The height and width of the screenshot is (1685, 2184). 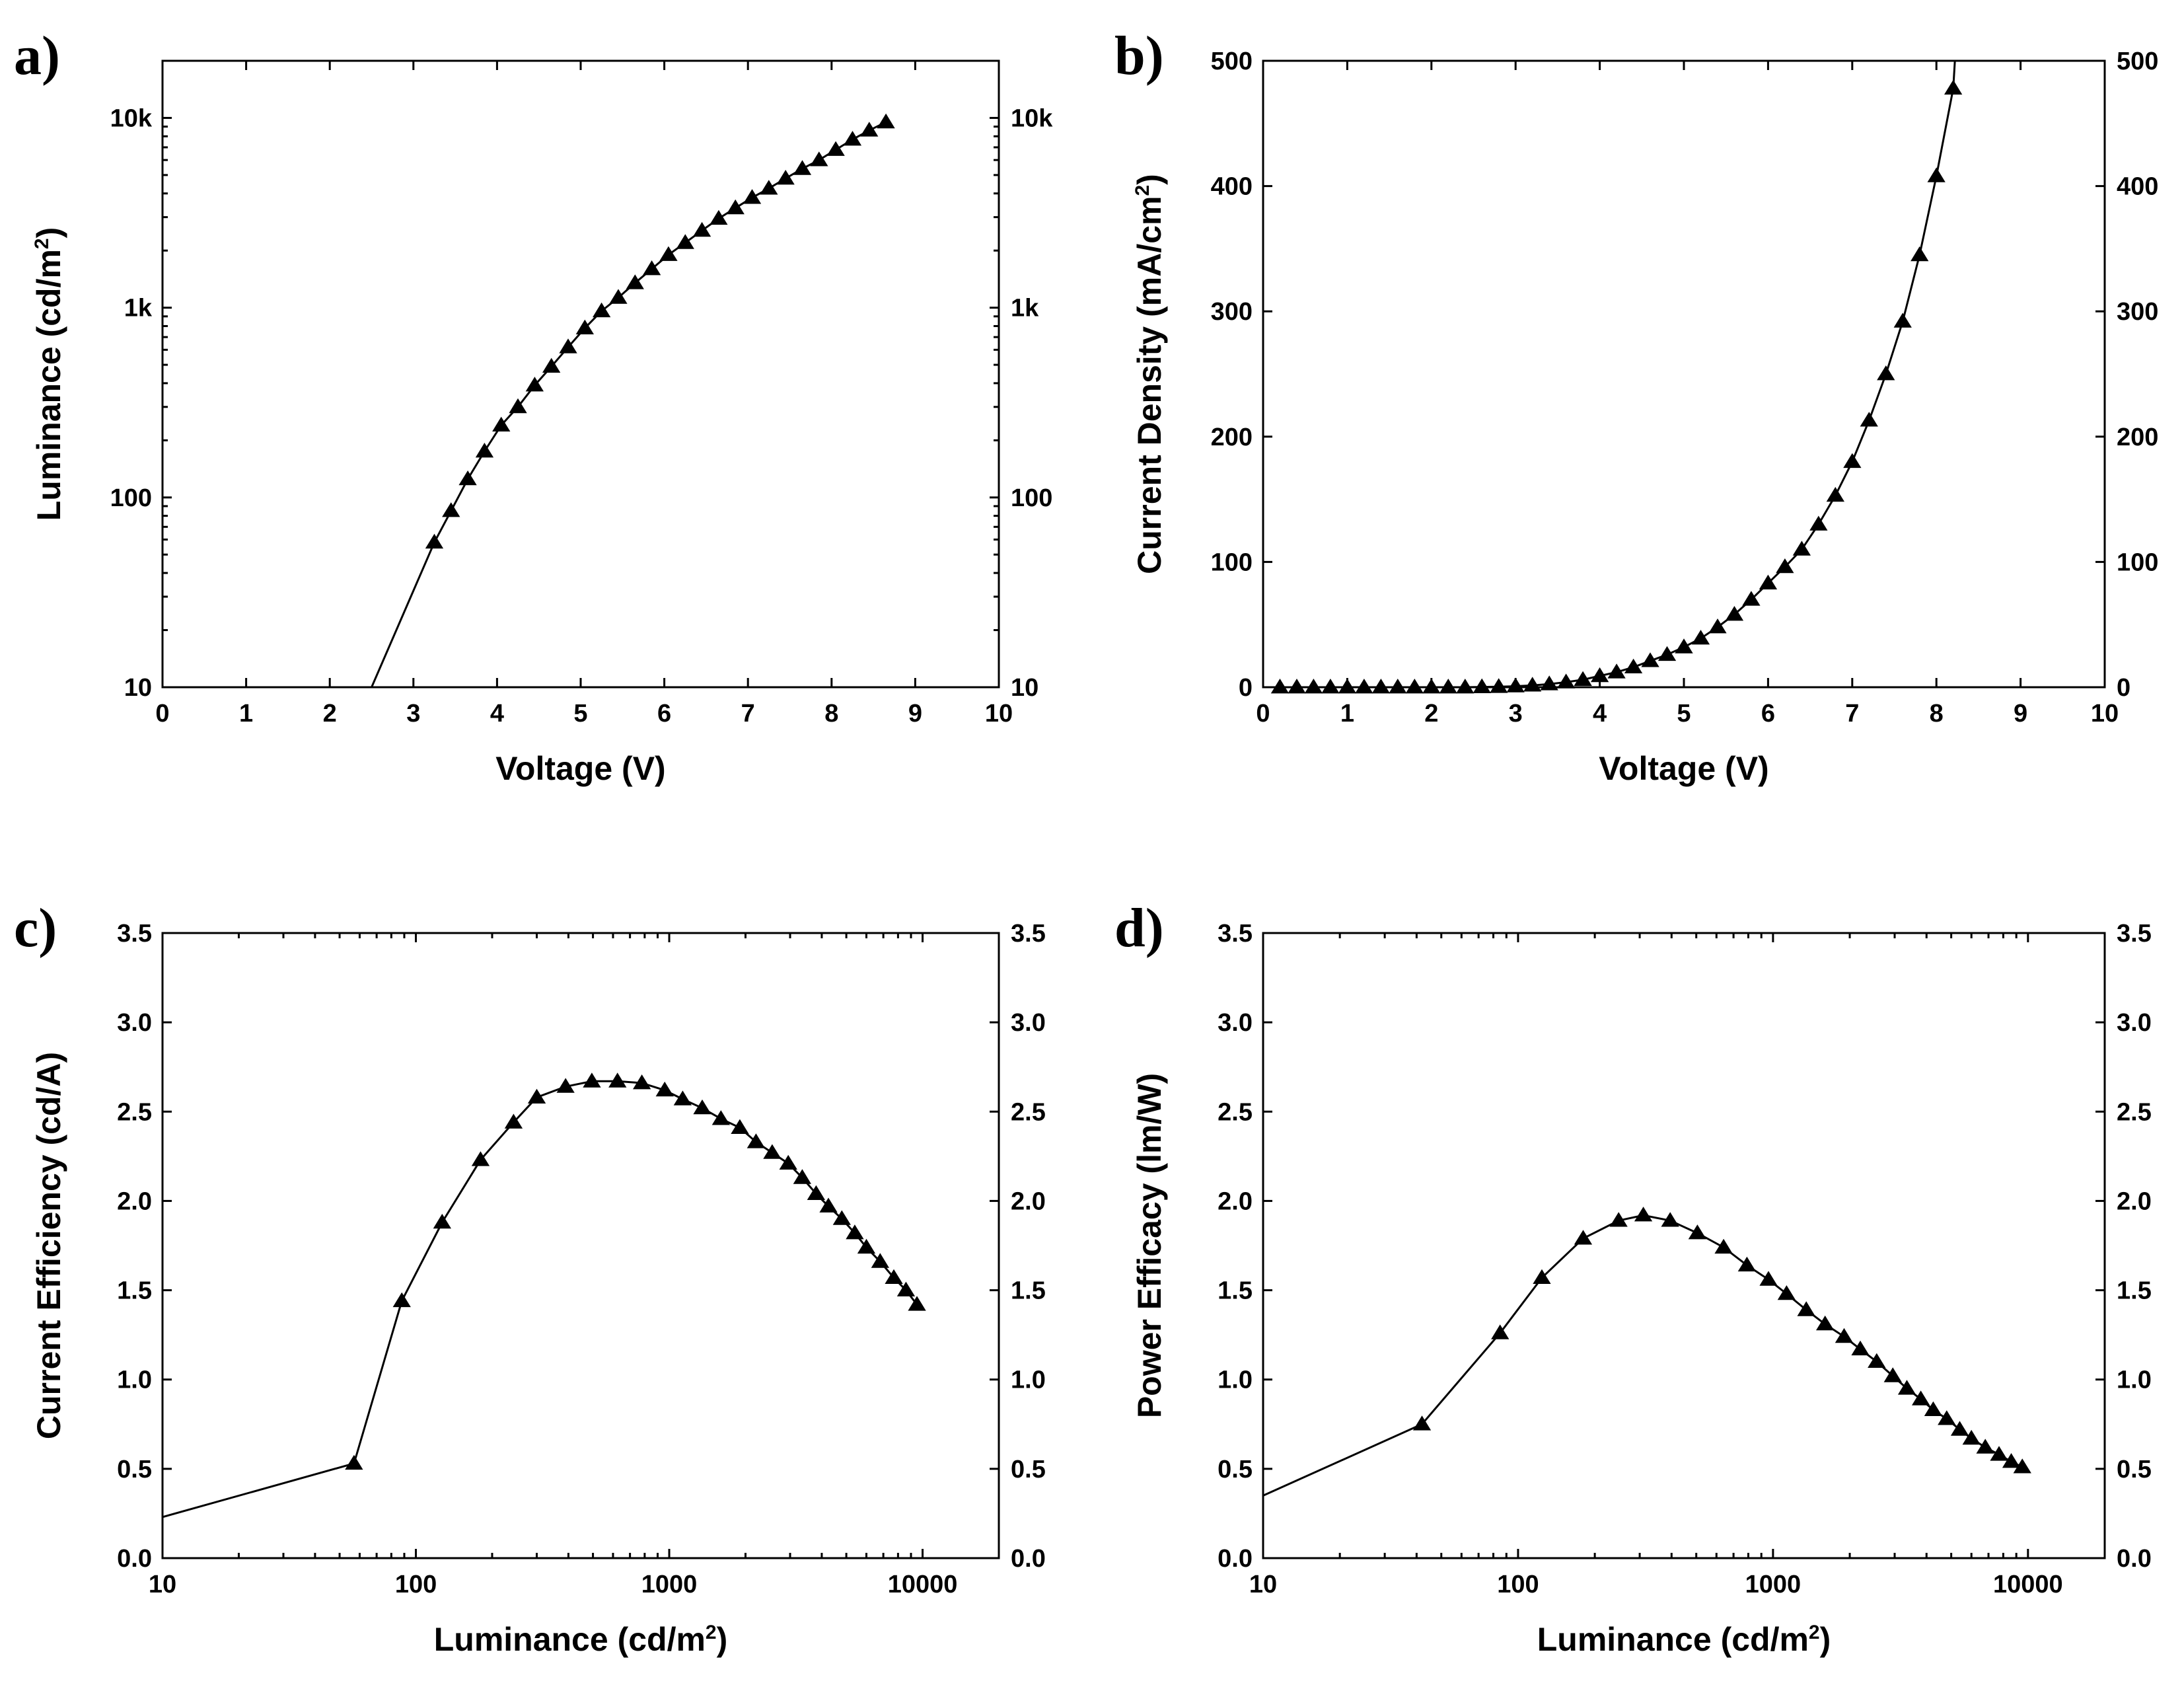 I want to click on y-tick-label: 10, so click(x=138, y=688).